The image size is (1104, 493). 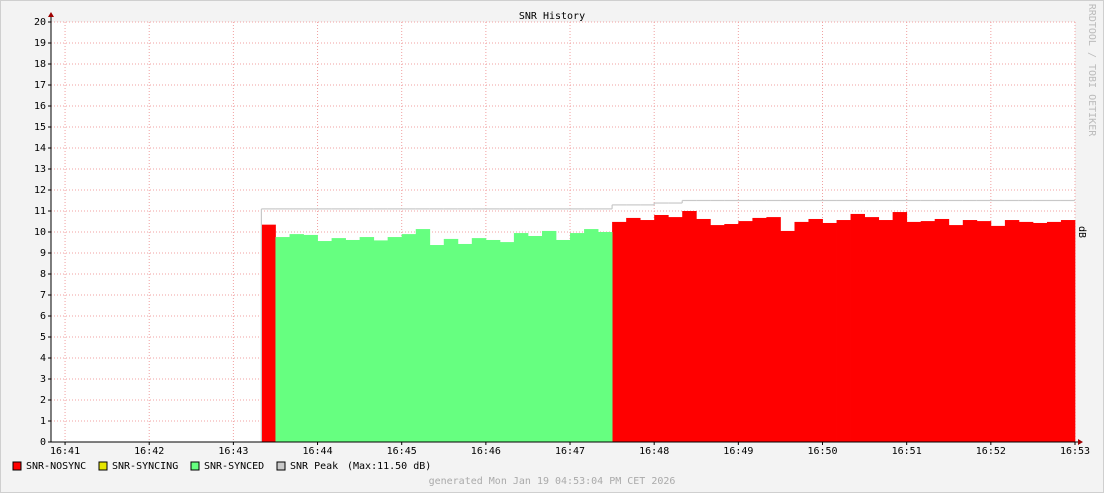 I want to click on y-tick-label: 8, so click(x=43, y=274).